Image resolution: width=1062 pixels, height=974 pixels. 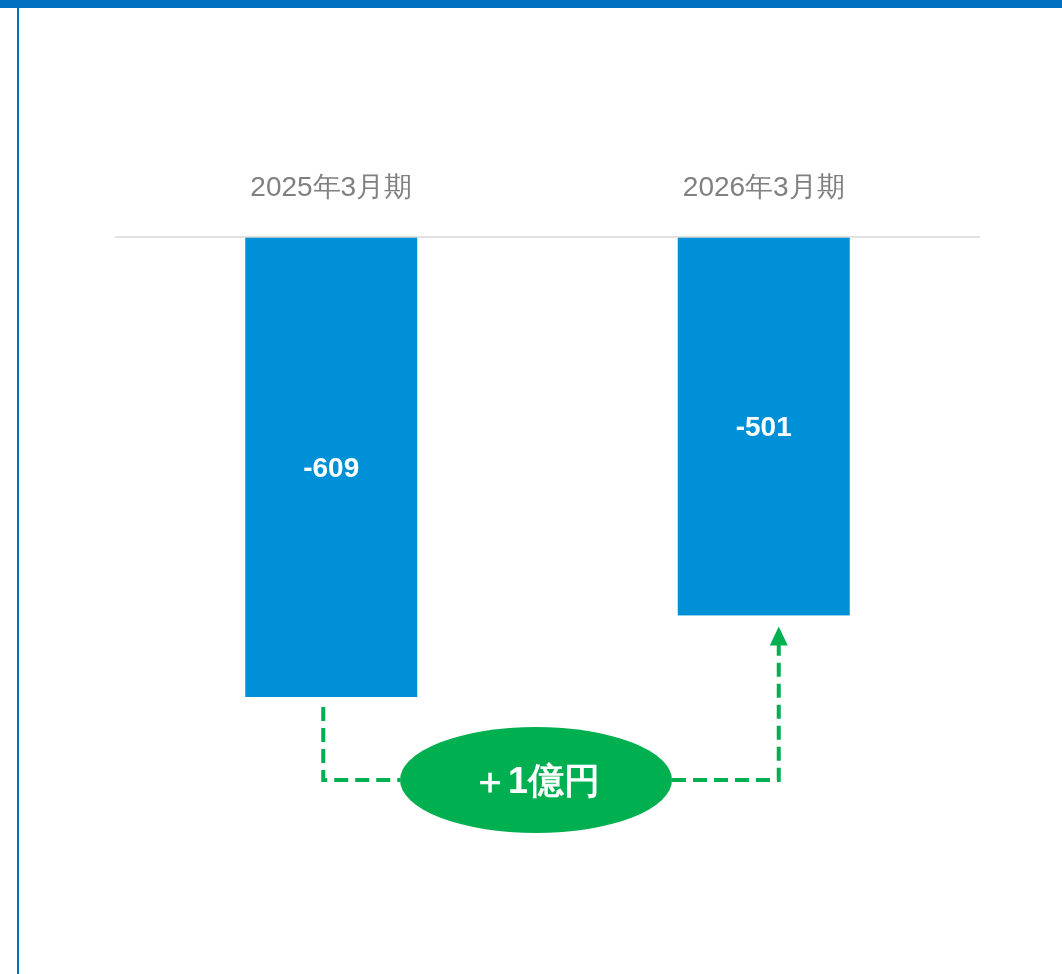 I want to click on data-label: -609, so click(x=331, y=467).